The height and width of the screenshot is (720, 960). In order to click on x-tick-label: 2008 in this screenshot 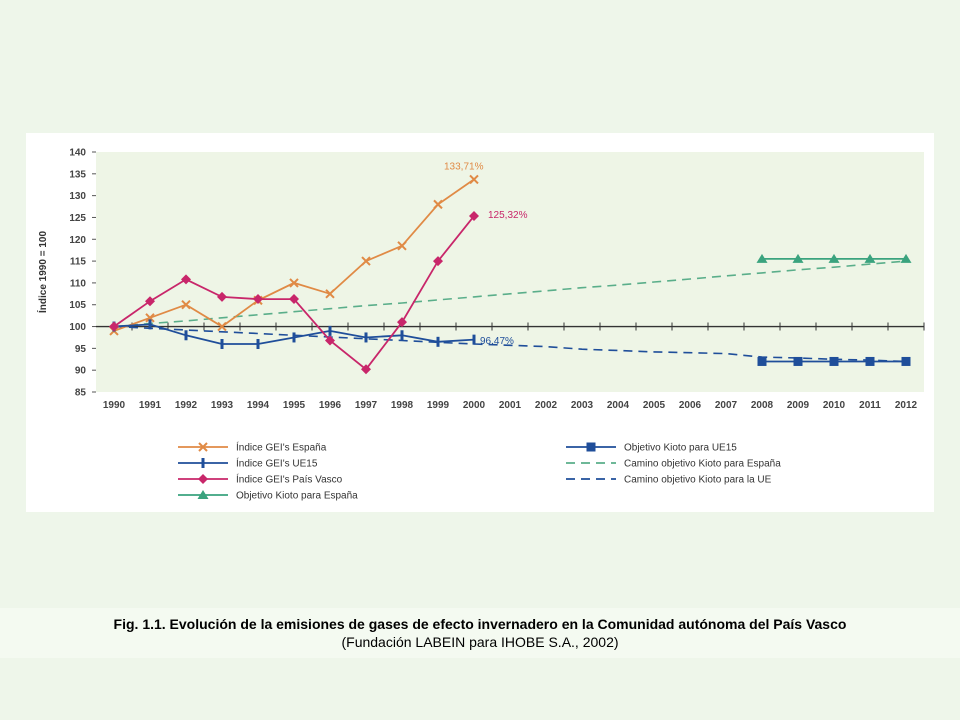, I will do `click(762, 405)`.